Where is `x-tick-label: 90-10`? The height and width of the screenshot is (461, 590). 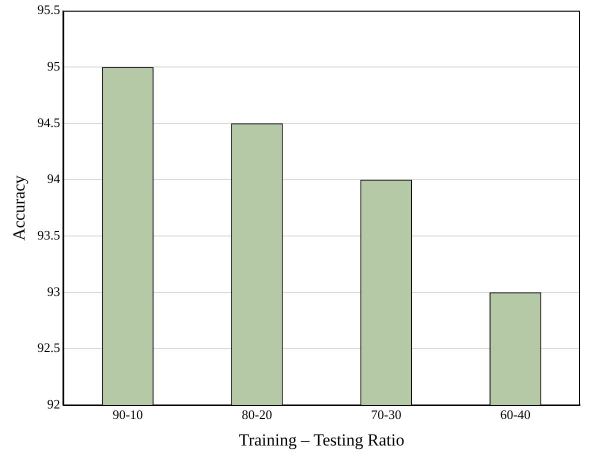 x-tick-label: 90-10 is located at coordinates (127, 414).